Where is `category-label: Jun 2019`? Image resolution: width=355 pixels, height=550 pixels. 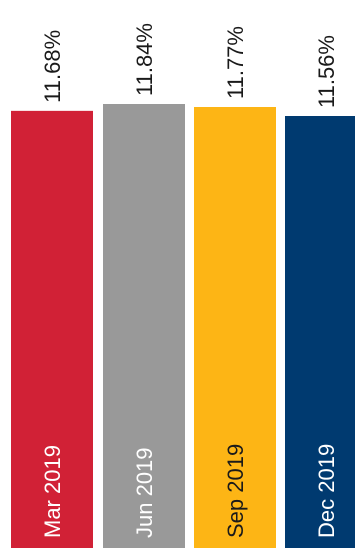 category-label: Jun 2019 is located at coordinates (144, 492).